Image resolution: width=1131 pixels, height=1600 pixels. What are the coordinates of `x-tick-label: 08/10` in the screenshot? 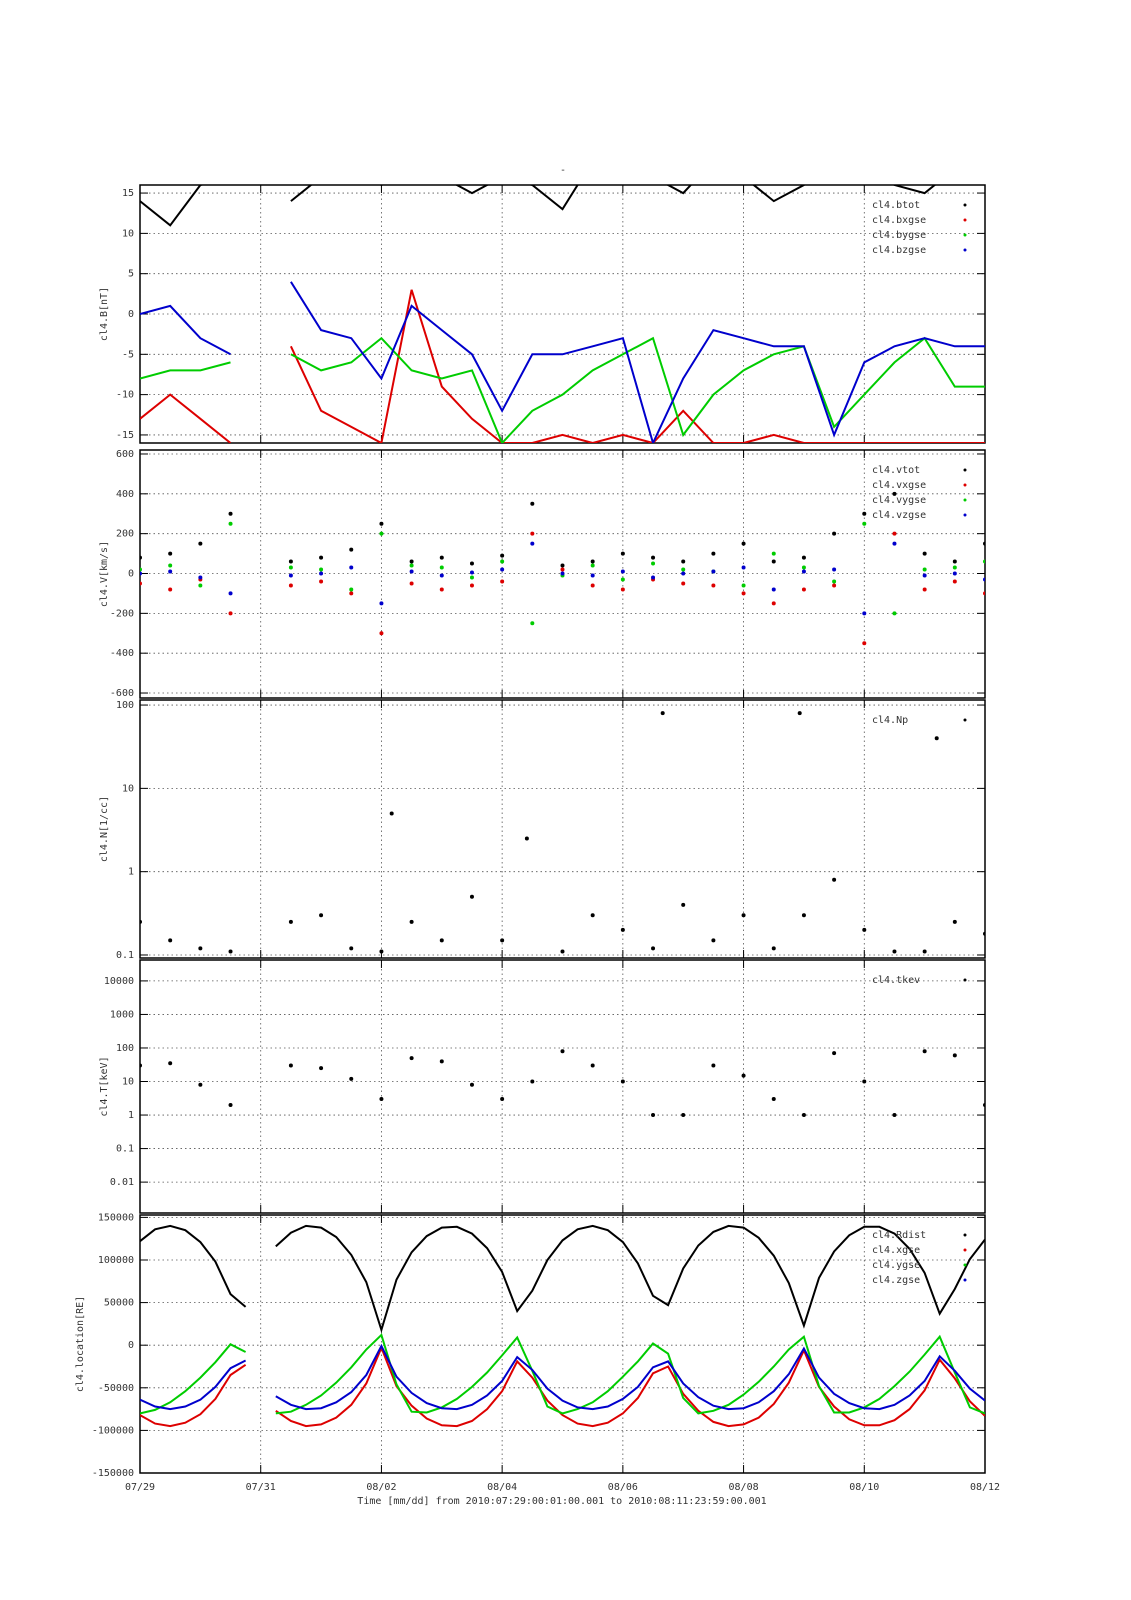 It's located at (864, 1487).